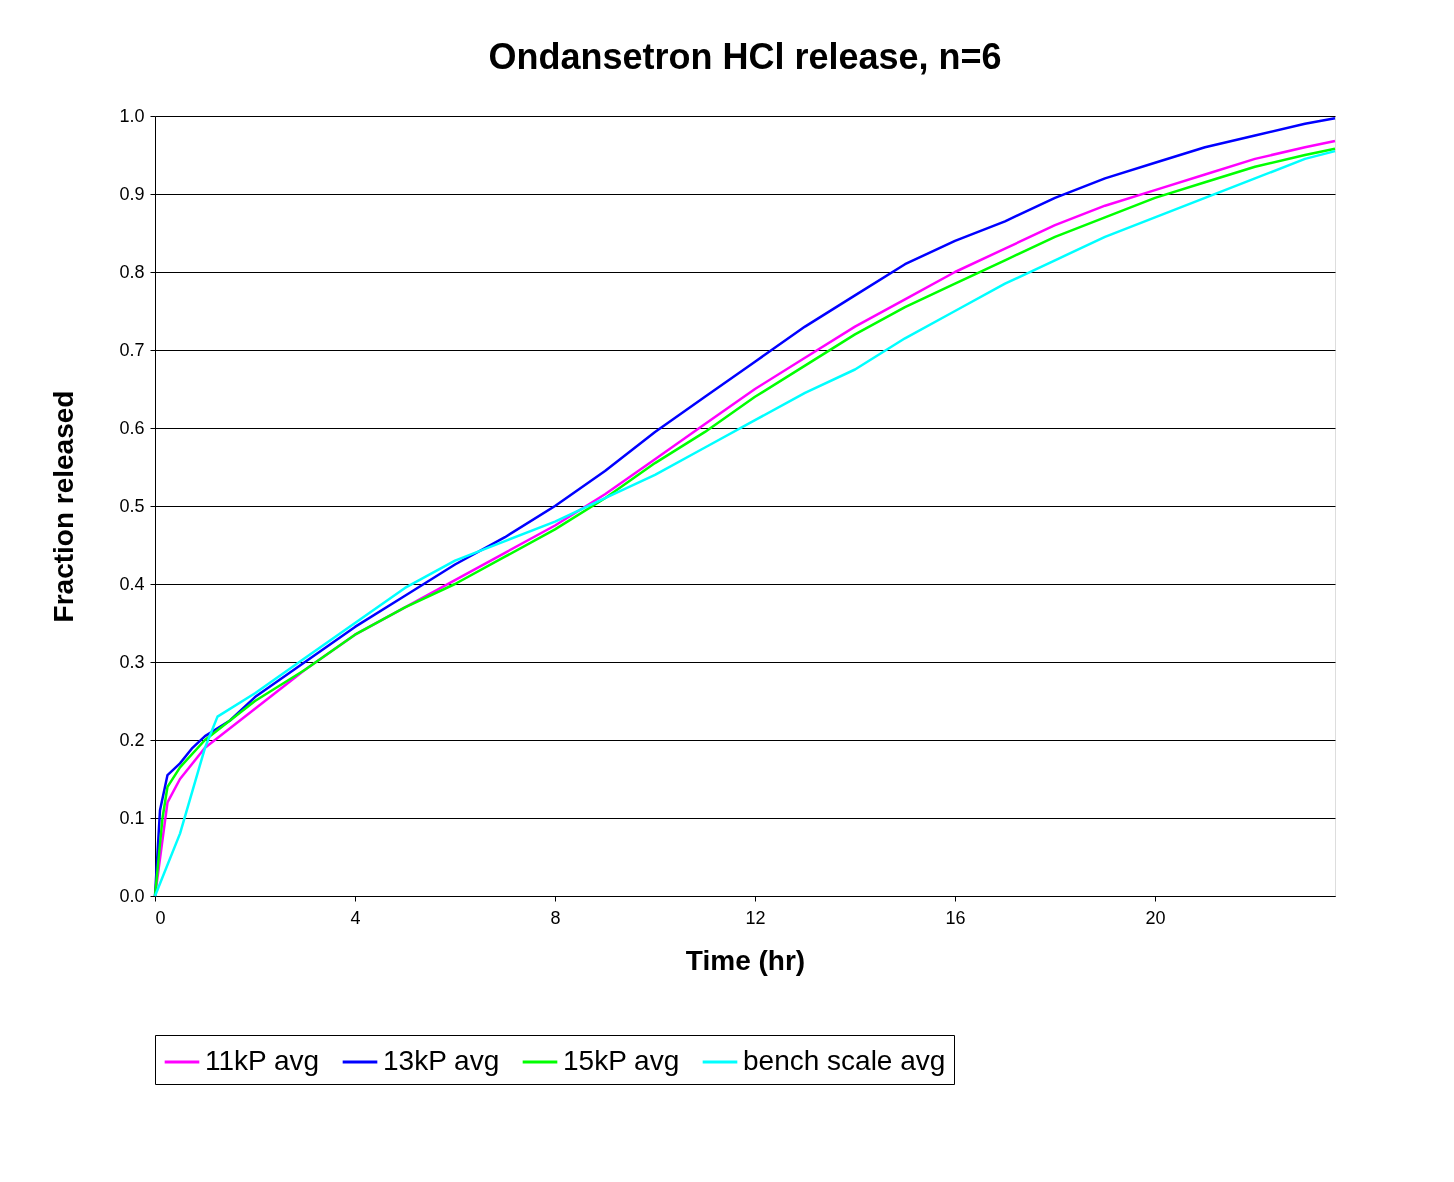 This screenshot has height=1182, width=1454. Describe the element at coordinates (132, 115) in the screenshot. I see `y-tick-label: 1.0` at that location.